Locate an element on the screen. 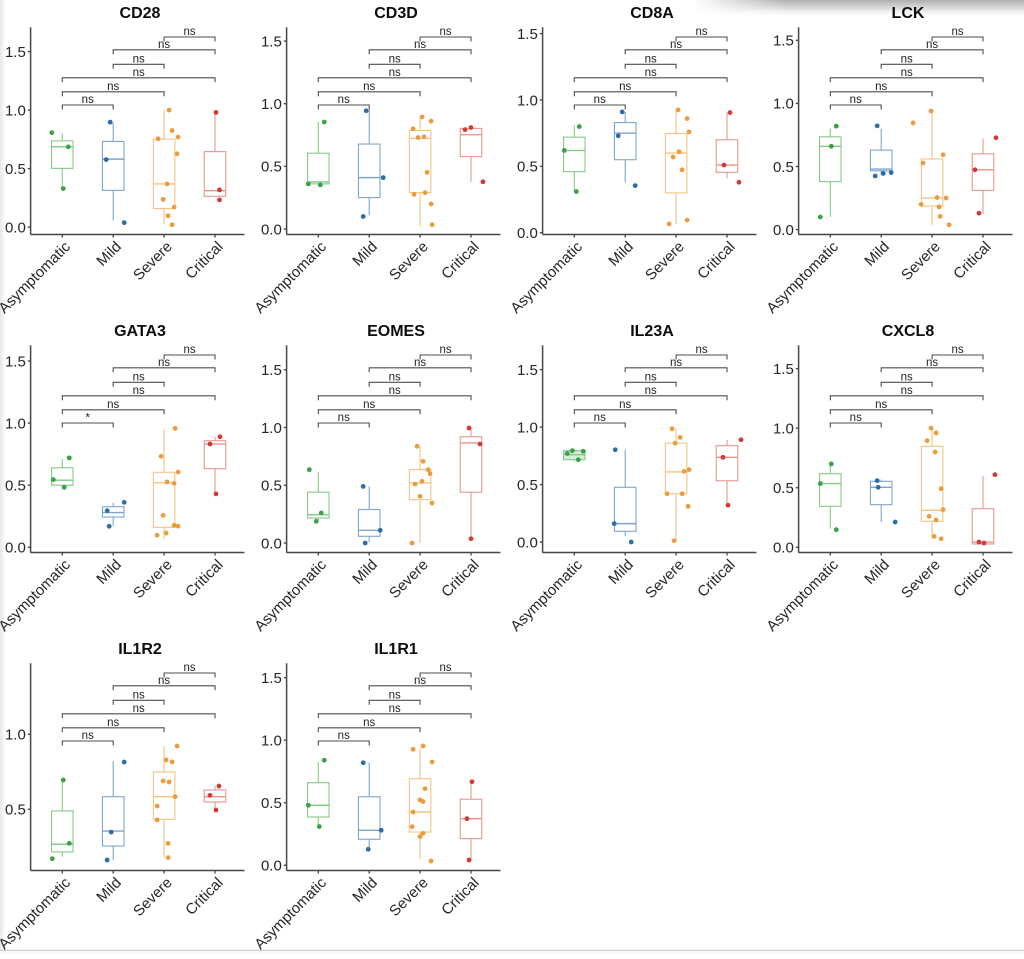  svg-text: IL1R1 is located at coordinates (396, 649).